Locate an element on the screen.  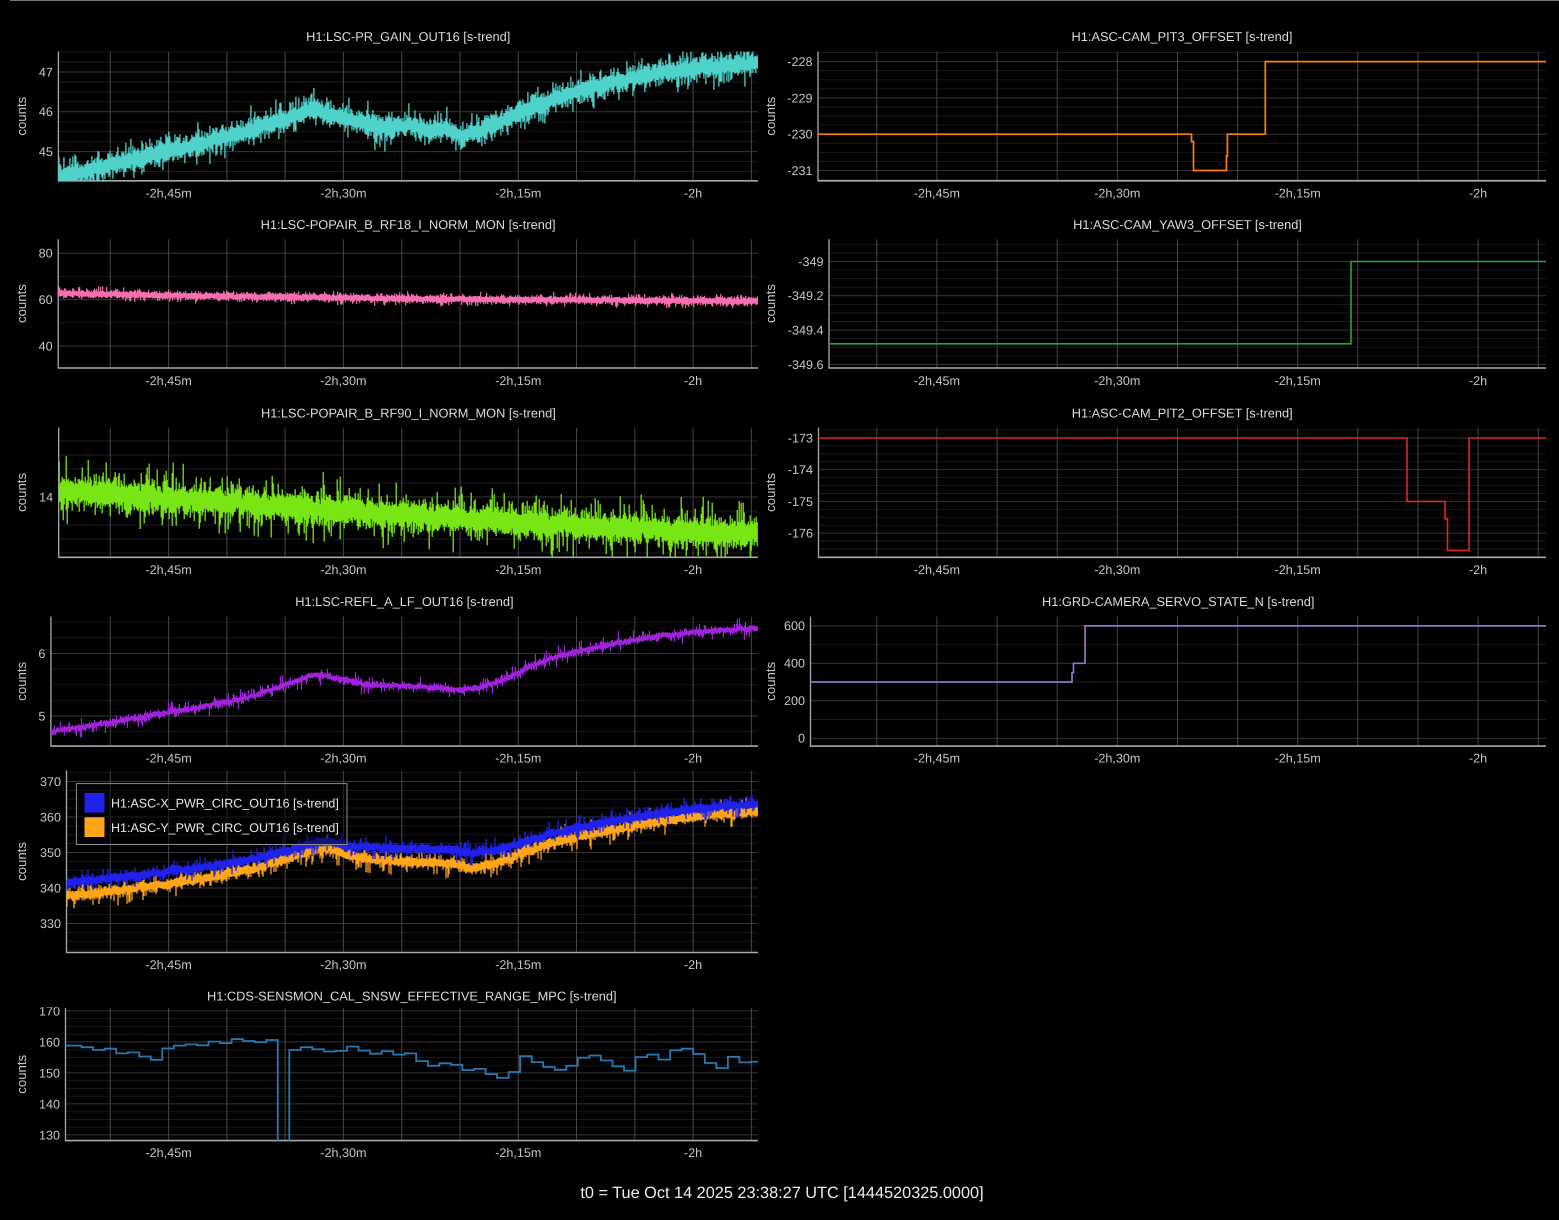
svg-text: -176 is located at coordinates (800, 534).